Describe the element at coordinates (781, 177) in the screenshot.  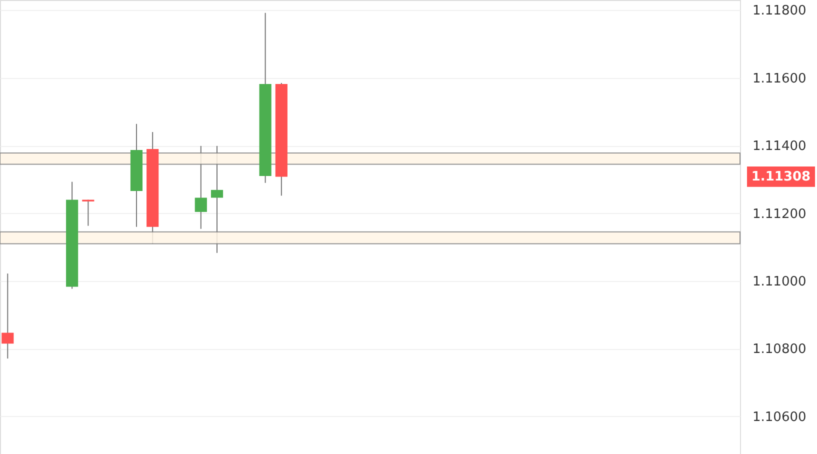
I see `text: 1.11308` at that location.